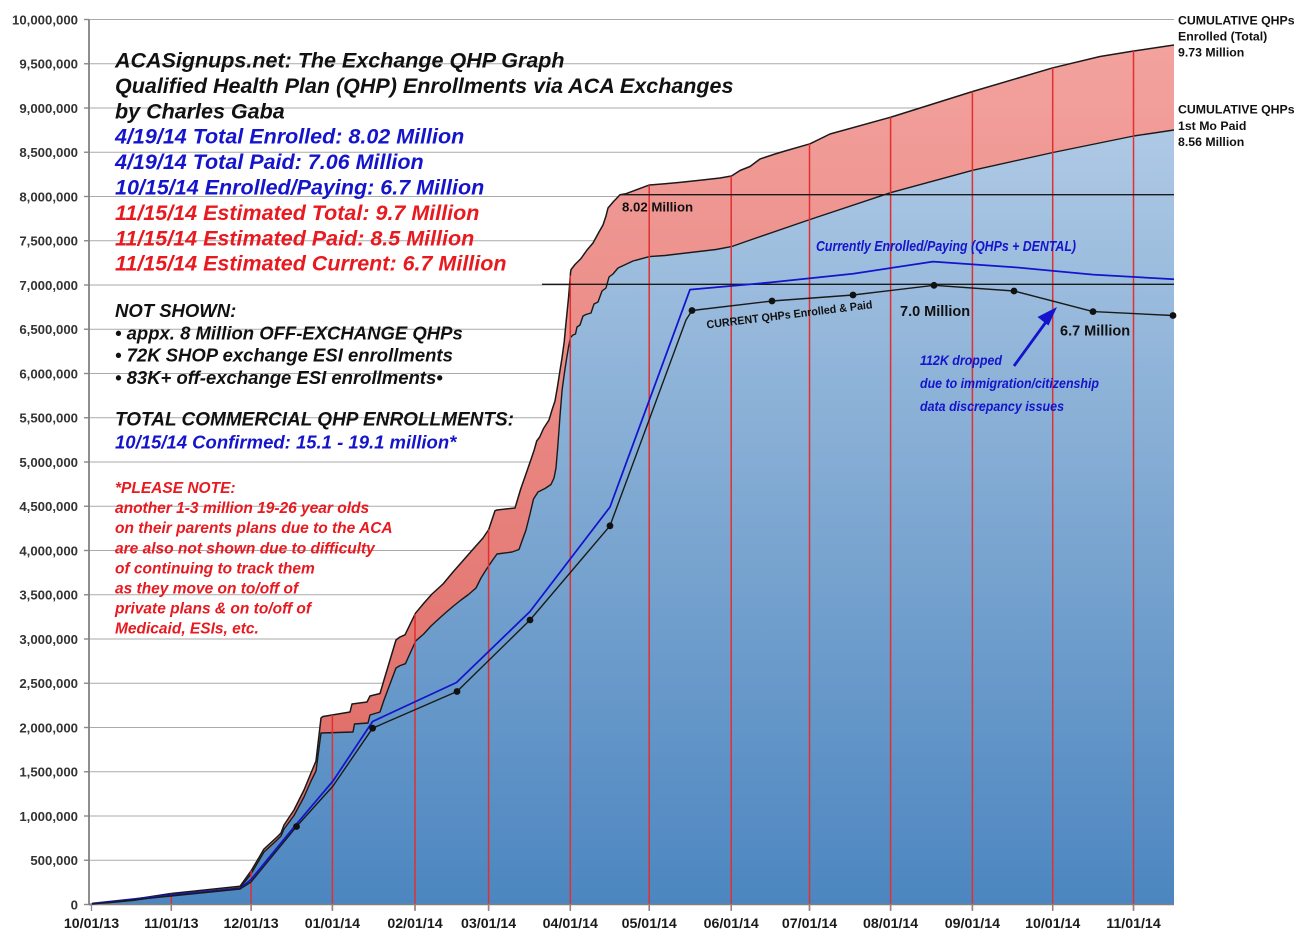 The image size is (1300, 942). What do you see at coordinates (570, 924) in the screenshot?
I see `svg-text: 04/01/14` at bounding box center [570, 924].